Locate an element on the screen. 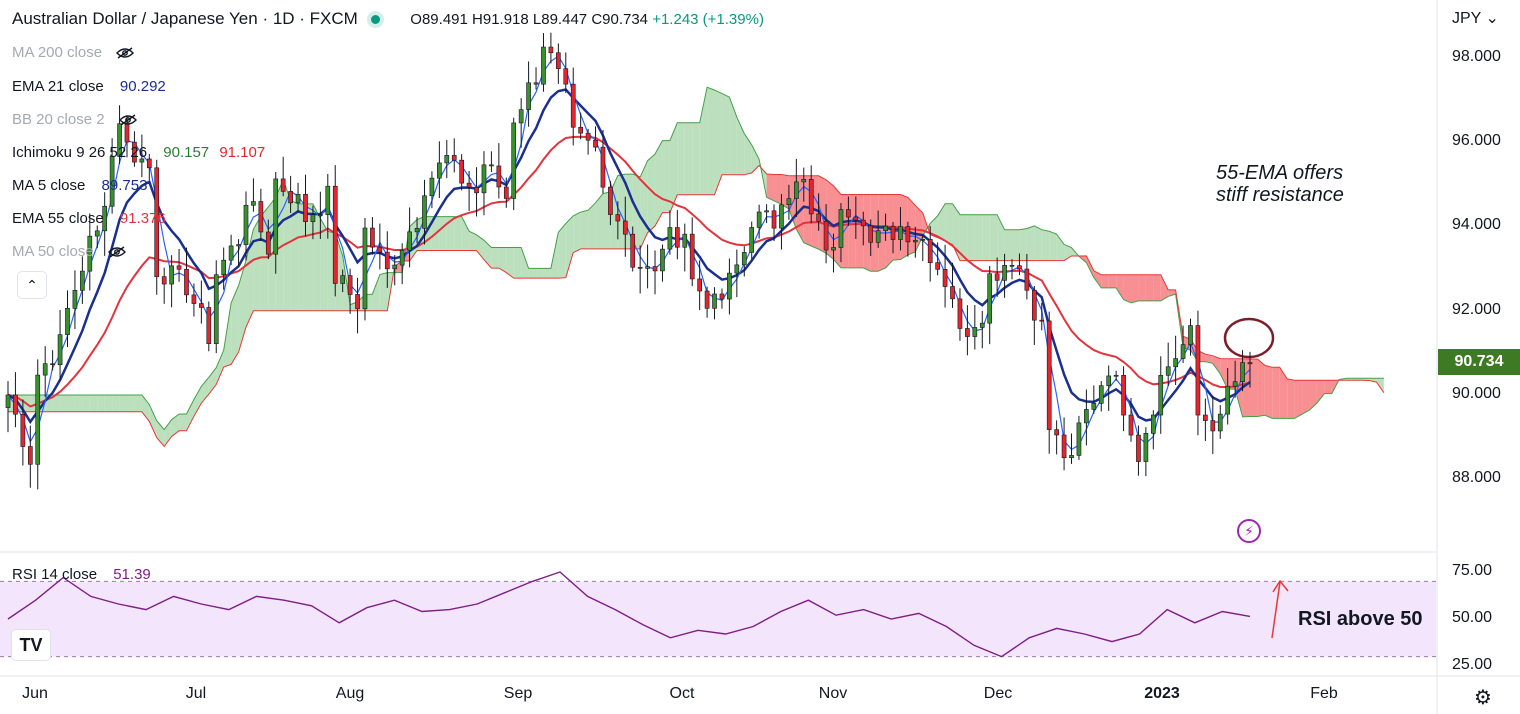 Image resolution: width=1520 pixels, height=714 pixels. legend-ema21-value: 90.292 is located at coordinates (142, 86).